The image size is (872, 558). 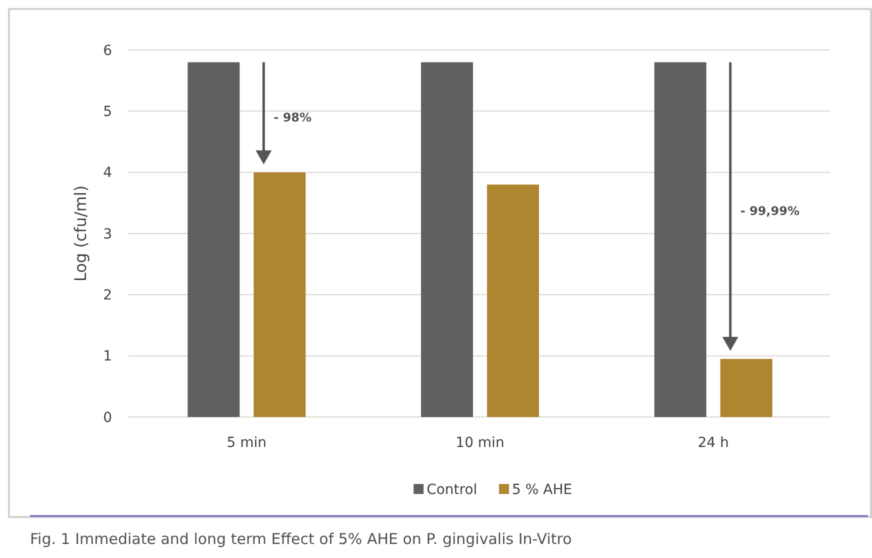 What do you see at coordinates (107, 50) in the screenshot?
I see `y-tick-label: 6` at bounding box center [107, 50].